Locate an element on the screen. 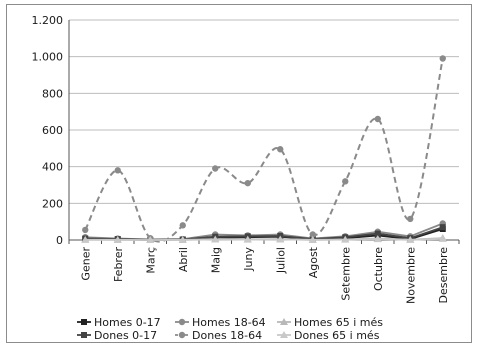 This screenshot has width=478, height=347. y-tick-label: 400 is located at coordinates (52, 167).